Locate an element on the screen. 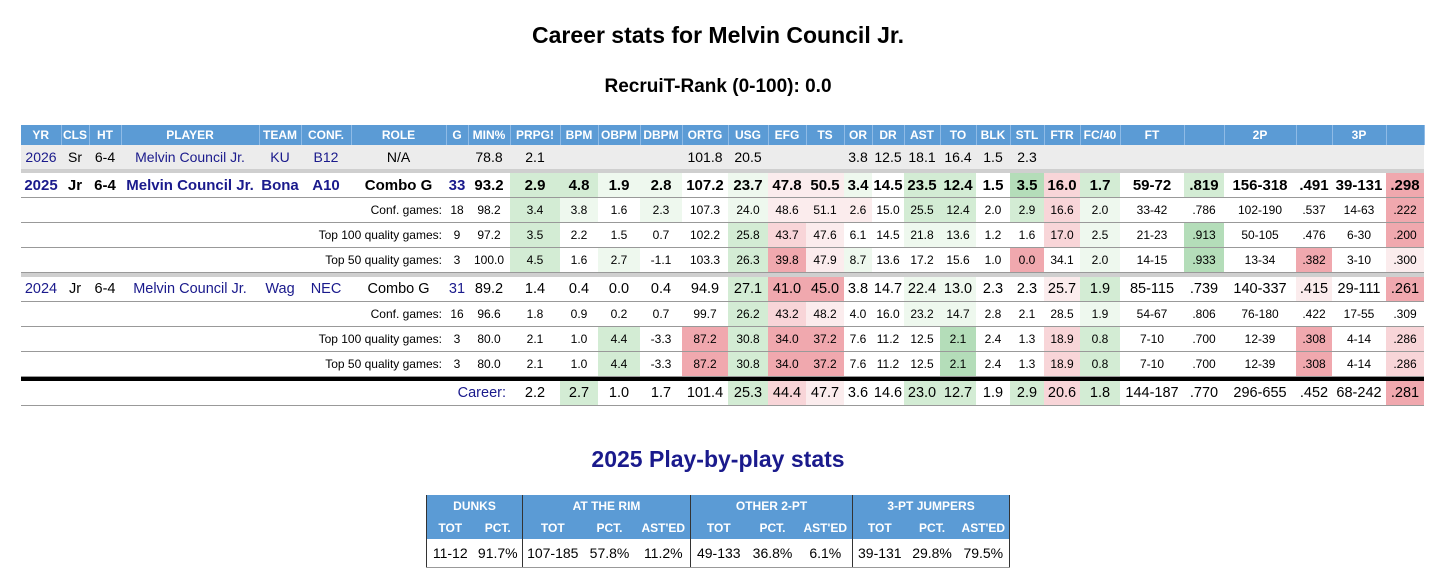 The width and height of the screenshot is (1456, 587). stat-cell: 80.0 is located at coordinates (489, 364).